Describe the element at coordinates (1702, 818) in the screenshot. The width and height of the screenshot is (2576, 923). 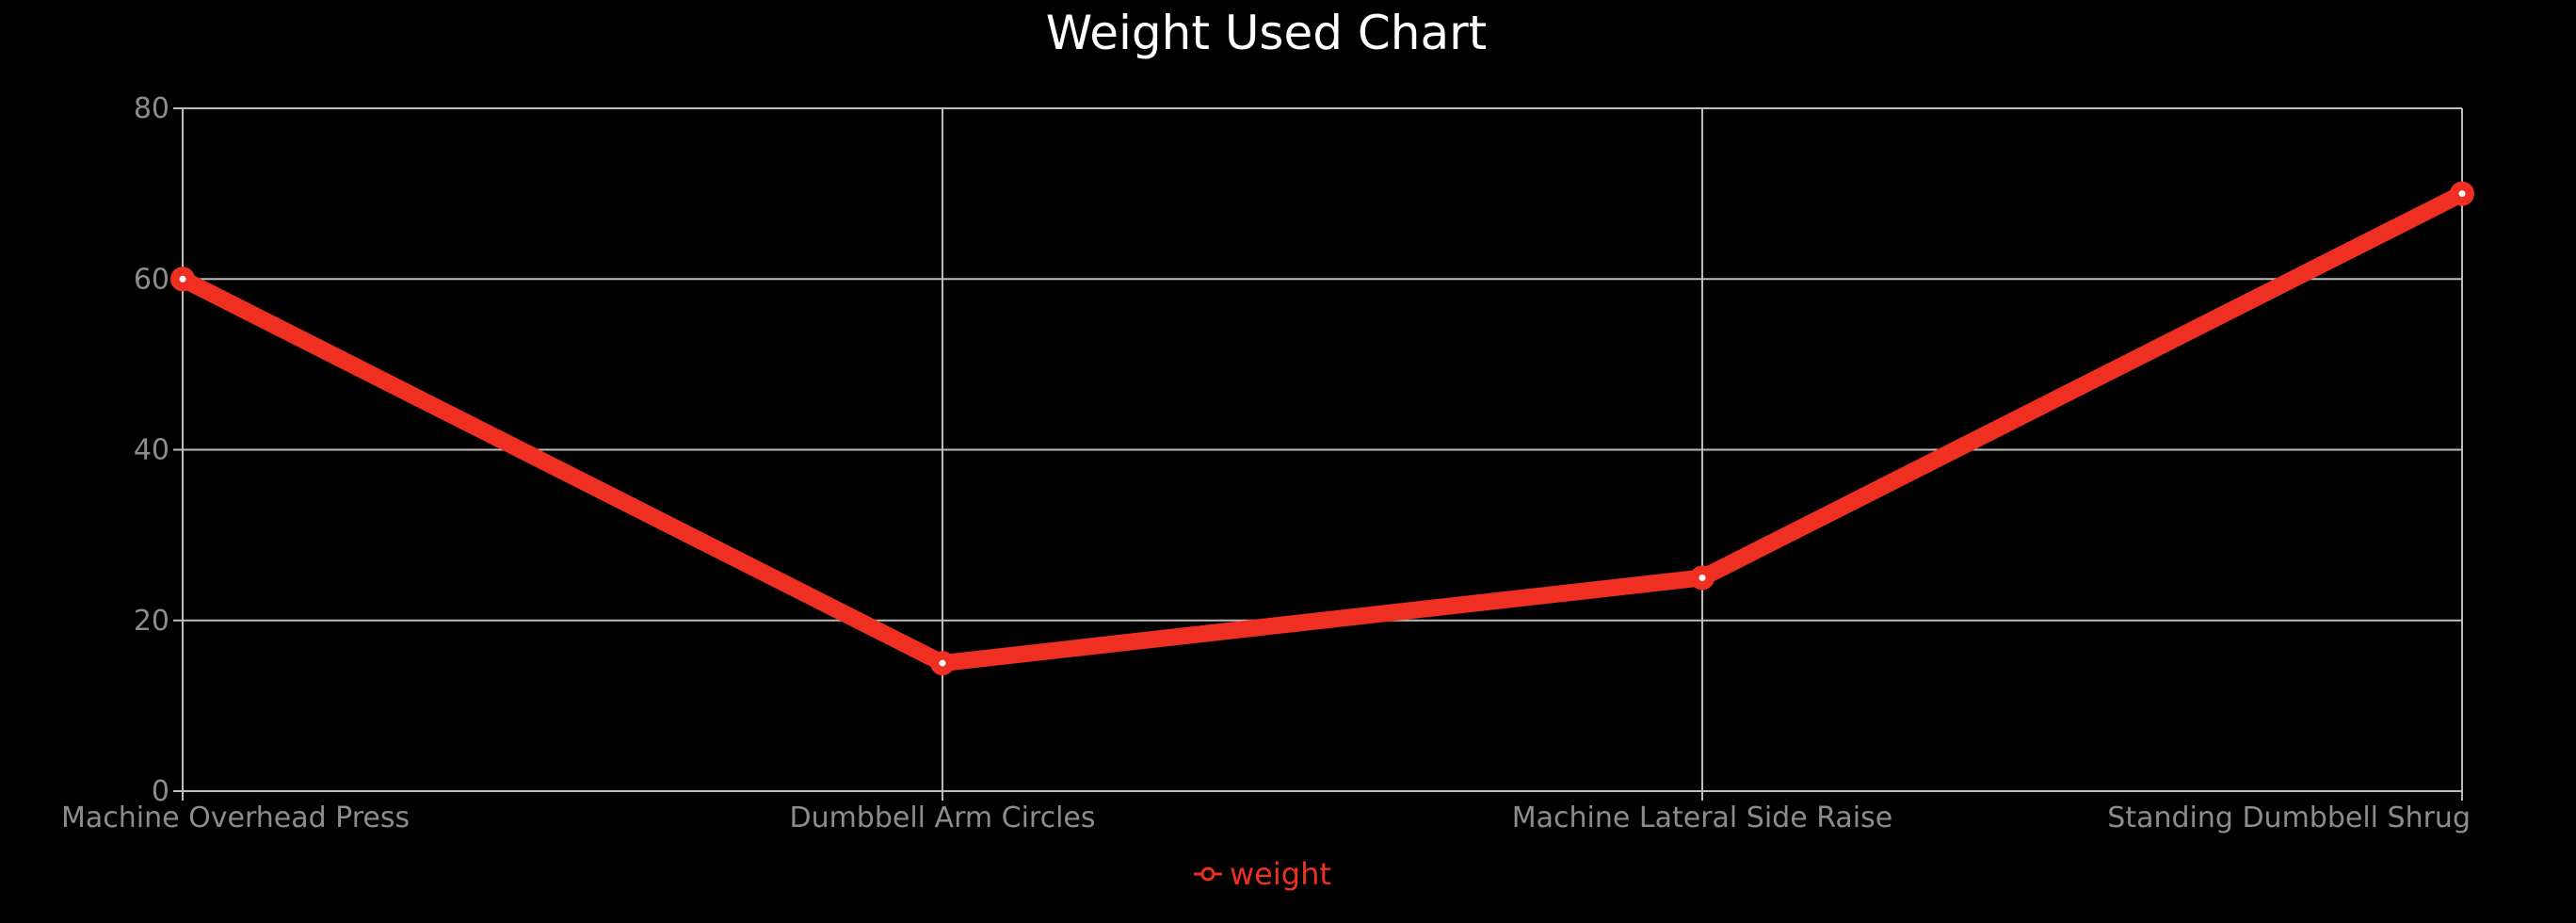
I see `x-tick-label: Machine Lateral Side Raise` at that location.